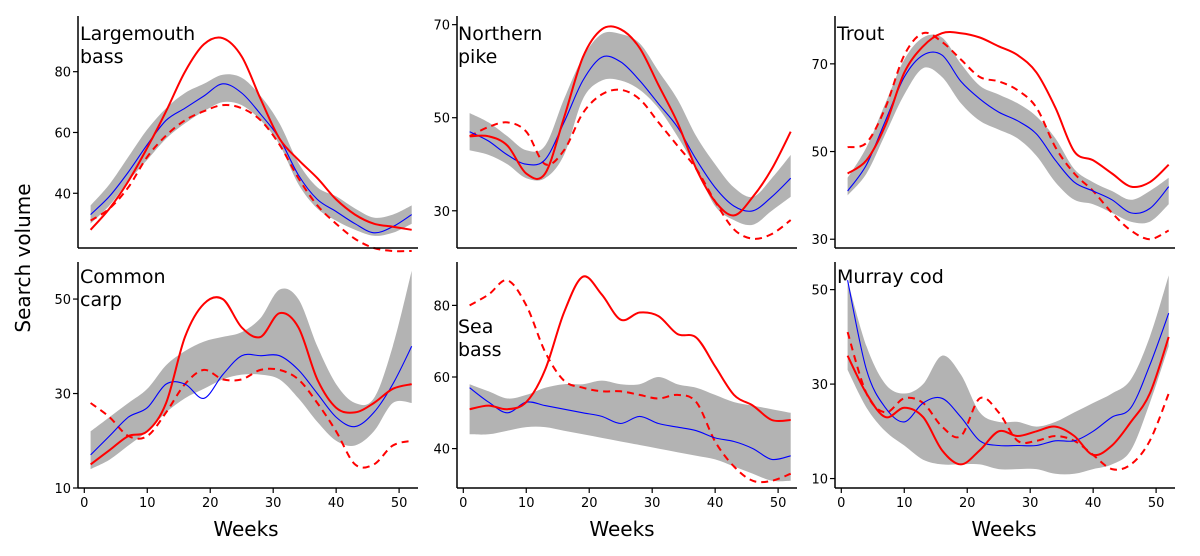  I want to click on x-axis-label-2: Weeks, so click(621, 529).